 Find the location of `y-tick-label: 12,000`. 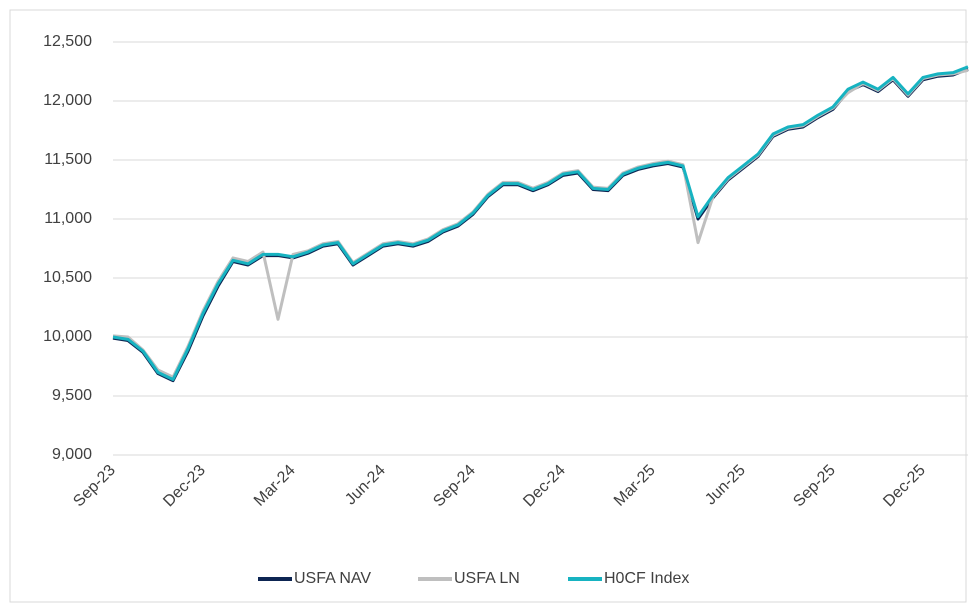

y-tick-label: 12,000 is located at coordinates (67, 100).